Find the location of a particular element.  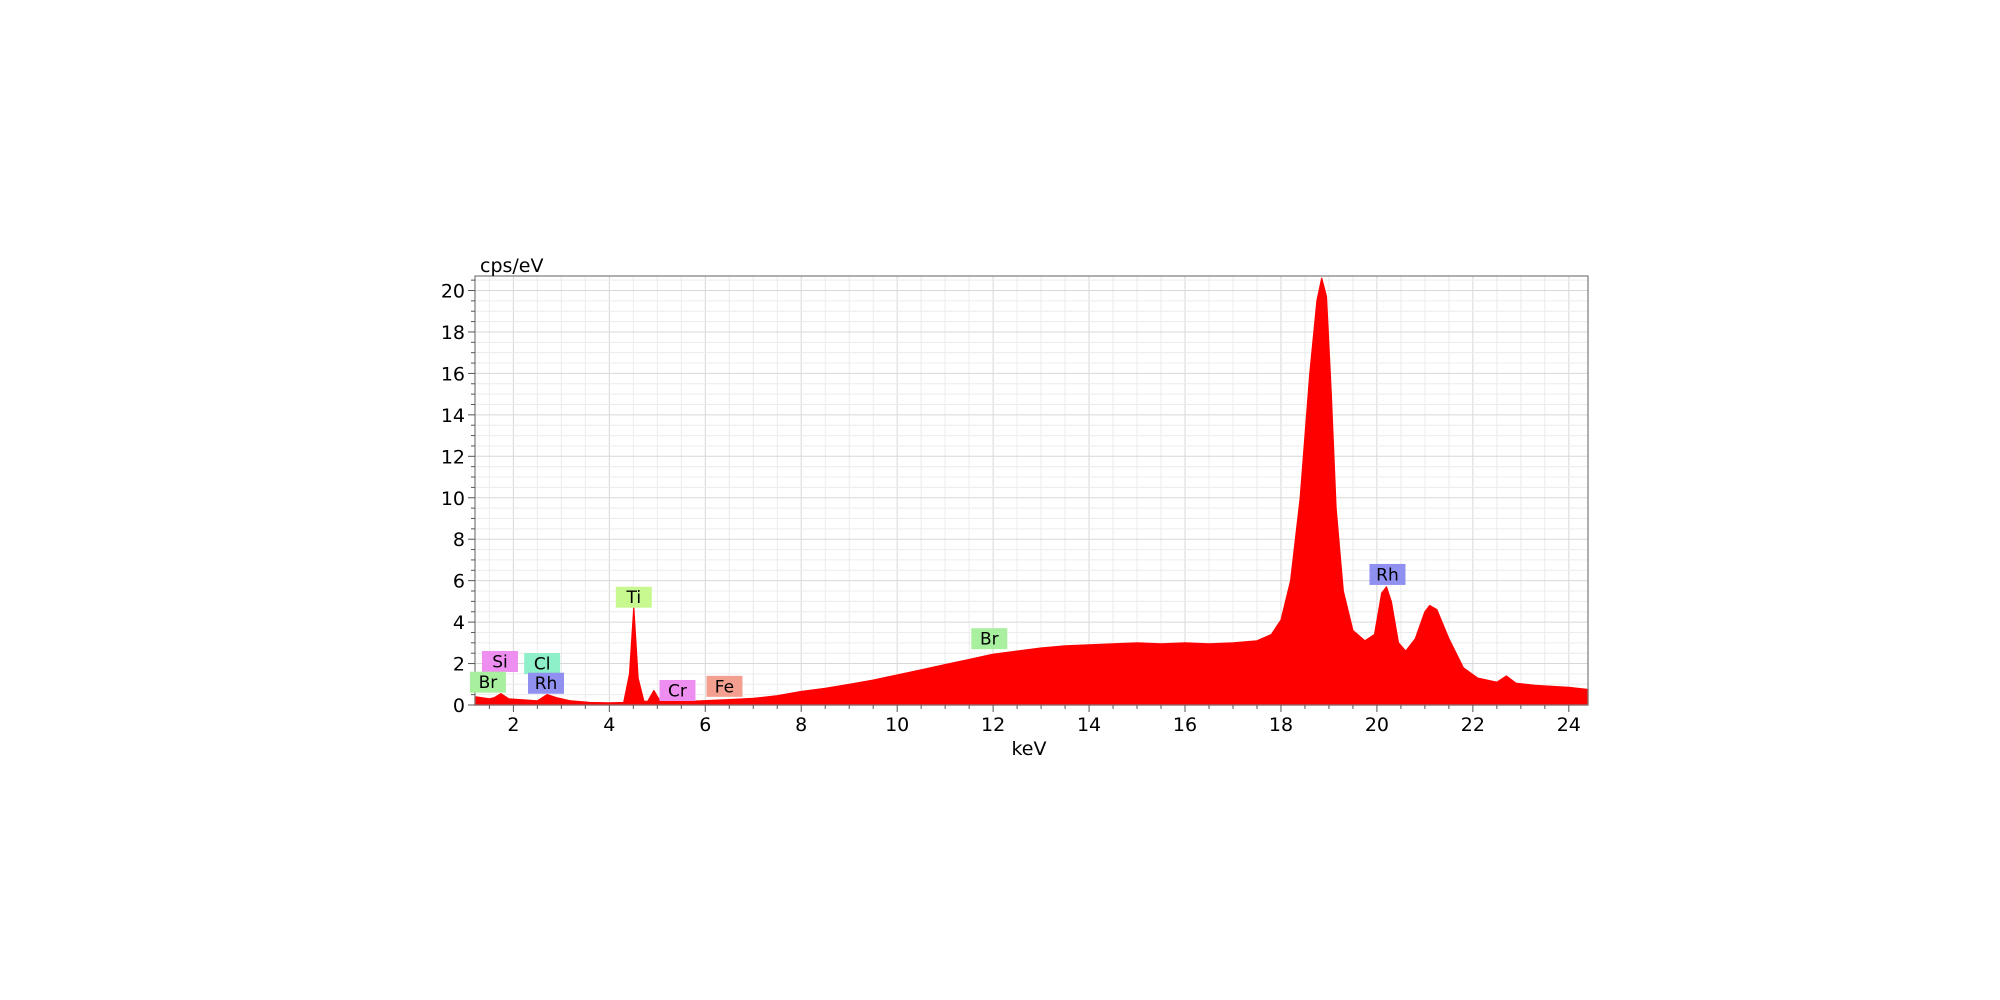

peak-label-text: Ti is located at coordinates (633, 598).